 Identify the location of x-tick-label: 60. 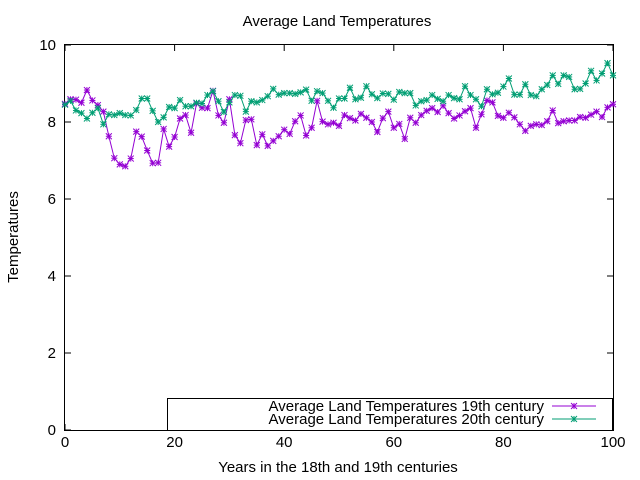
(393, 442).